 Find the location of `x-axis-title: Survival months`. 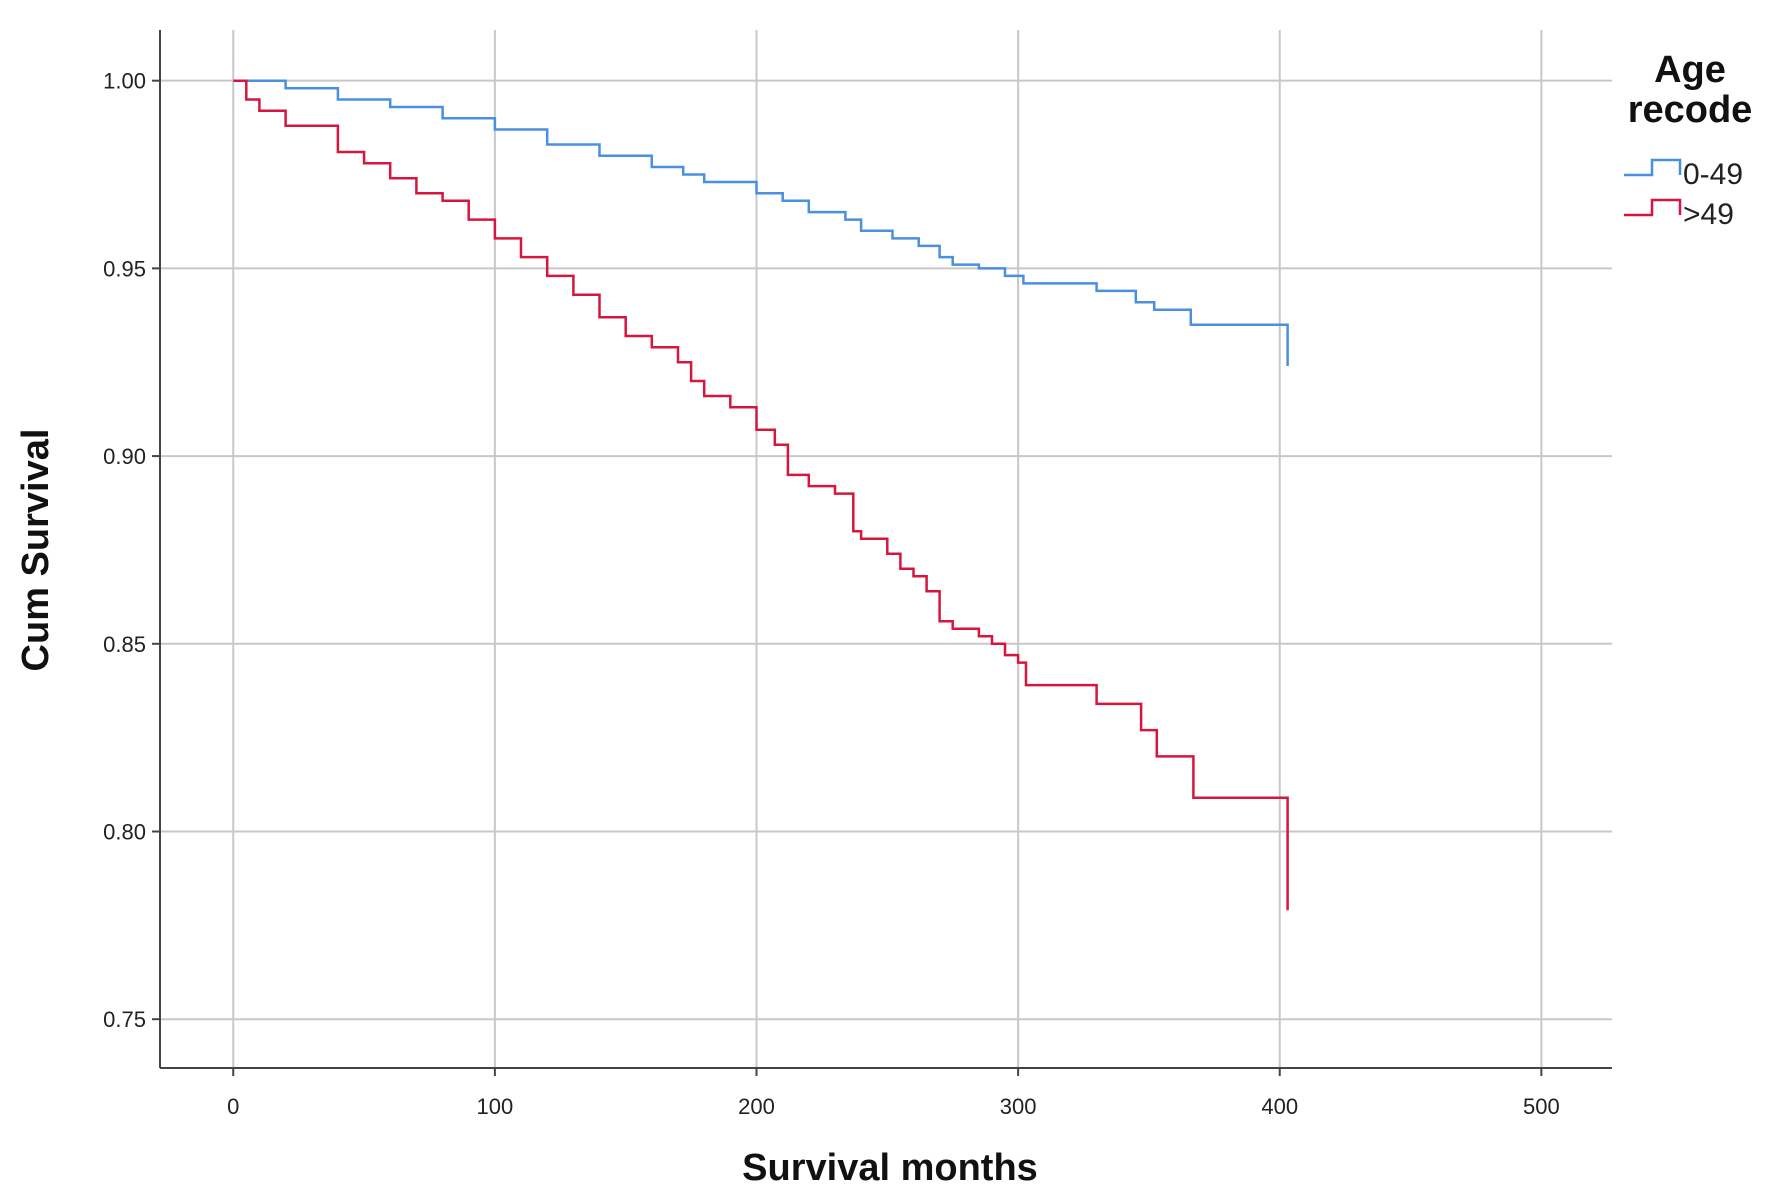

x-axis-title: Survival months is located at coordinates (890, 1168).